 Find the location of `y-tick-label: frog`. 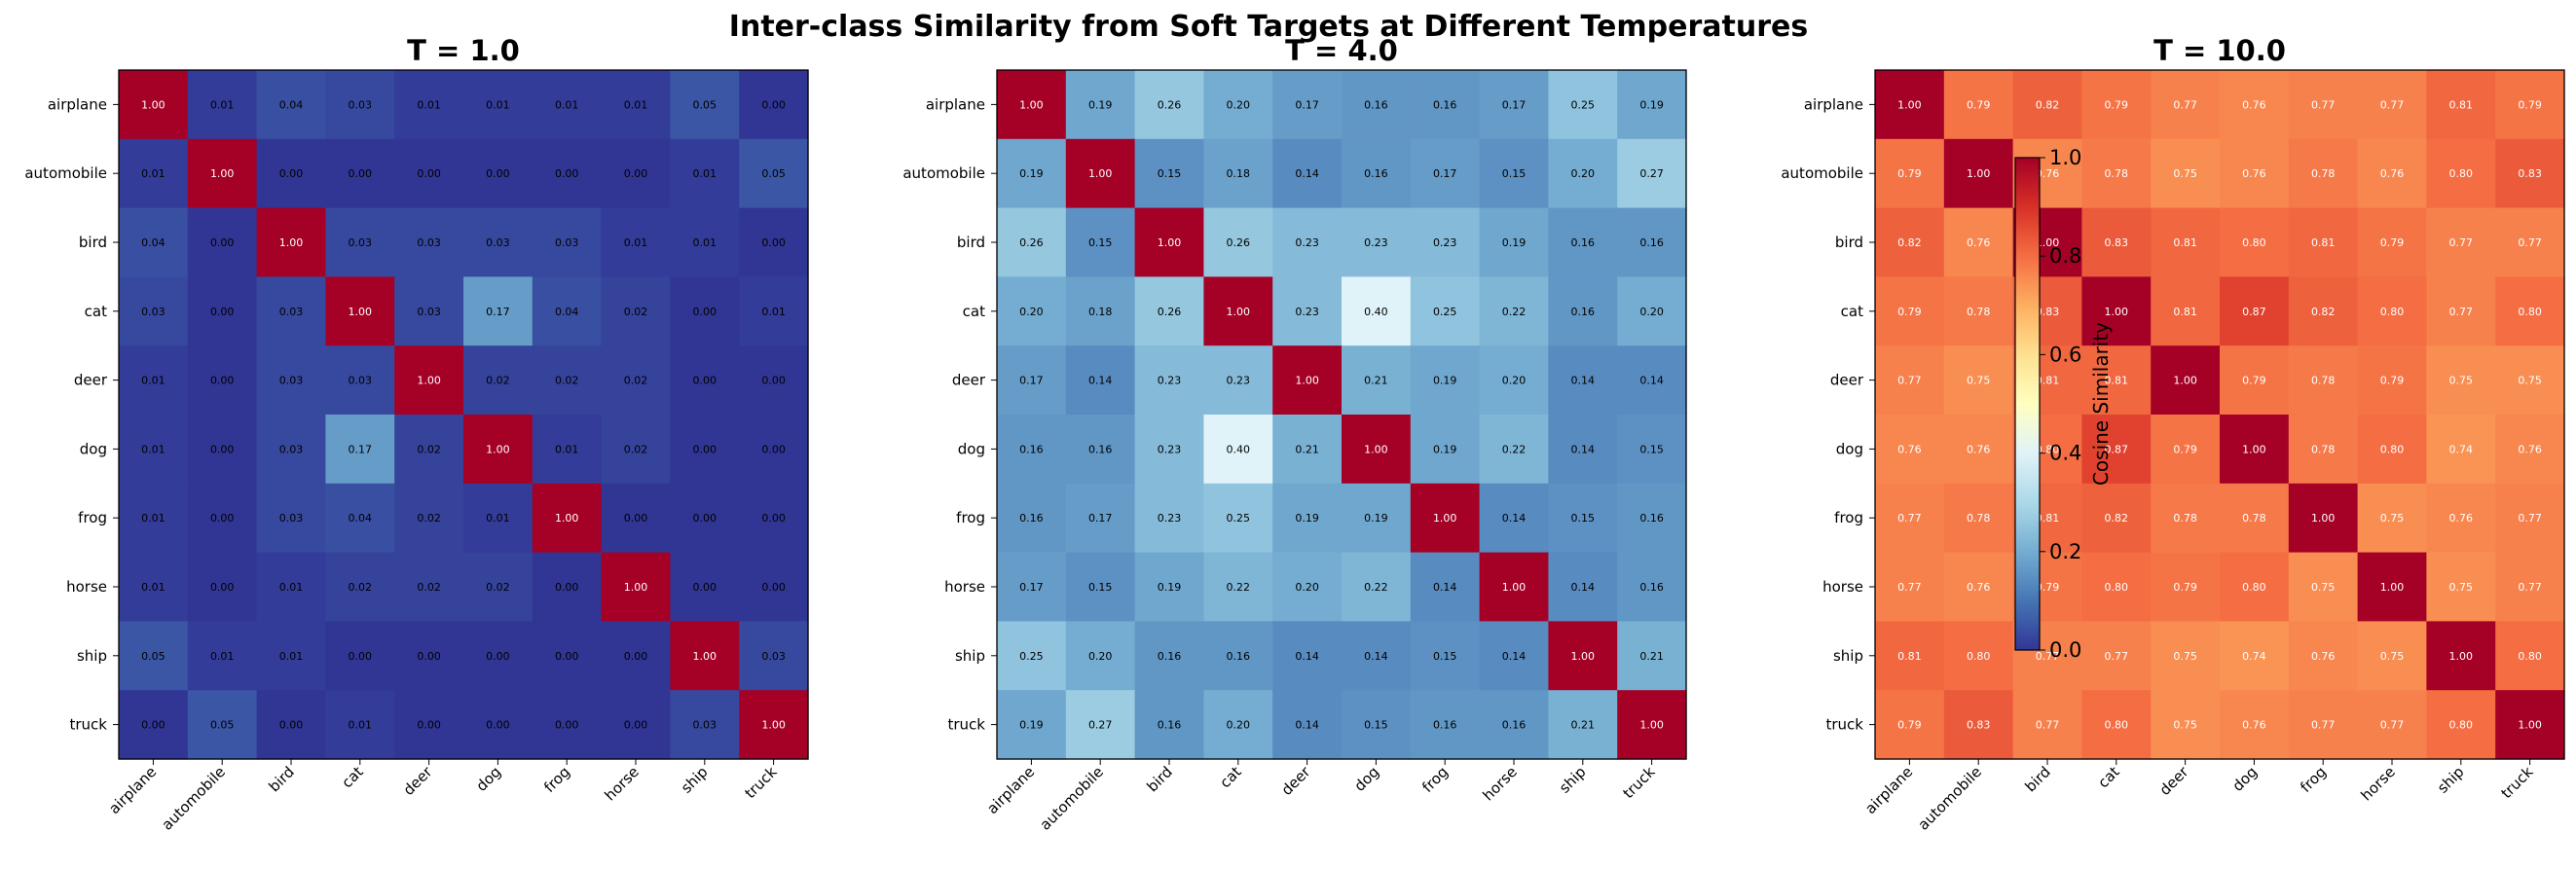

y-tick-label: frog is located at coordinates (92, 517).